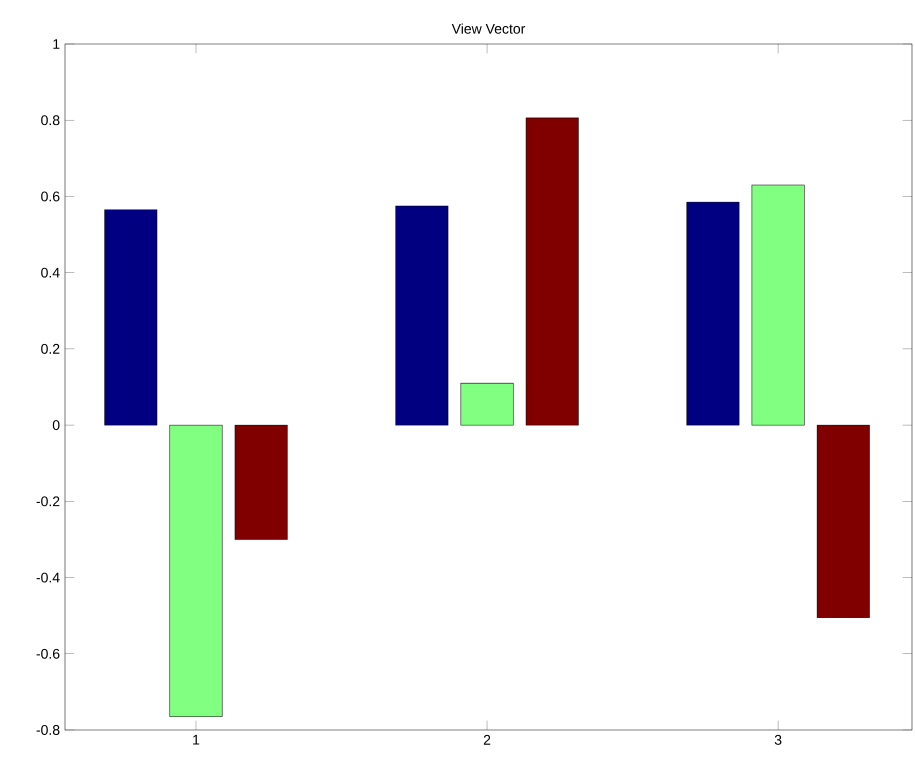 Image resolution: width=915 pixels, height=760 pixels. I want to click on x-tick-label: 2, so click(487, 739).